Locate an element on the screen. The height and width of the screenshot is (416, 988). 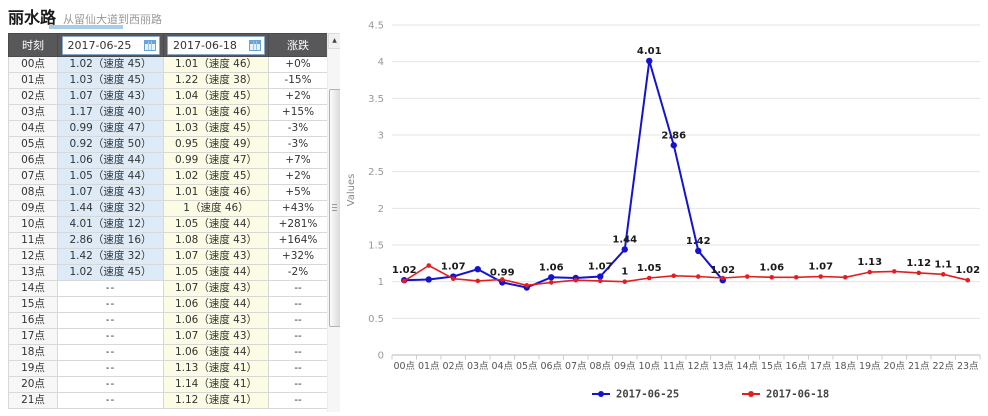
cell-time: 10点 is located at coordinates (33, 224).